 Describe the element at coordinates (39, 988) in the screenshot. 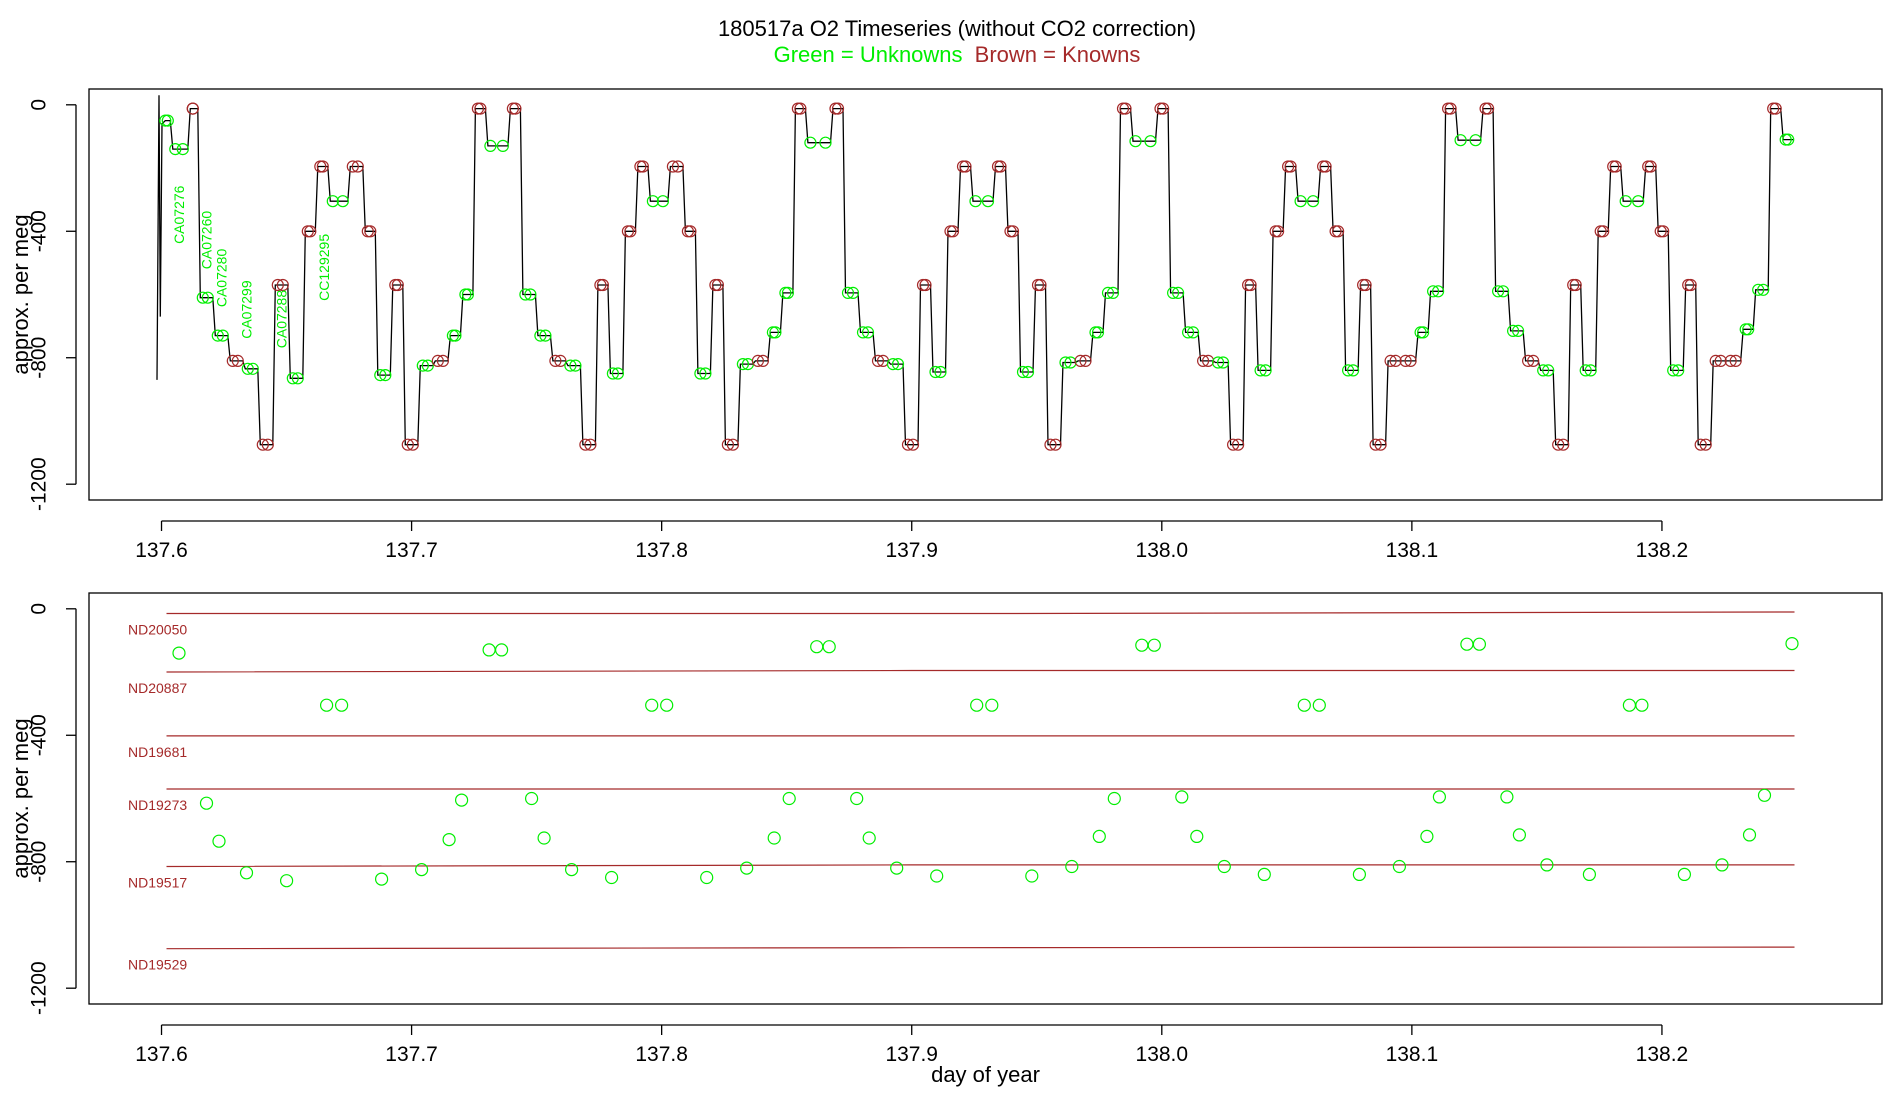

I see `y-tick-label: -1200` at that location.